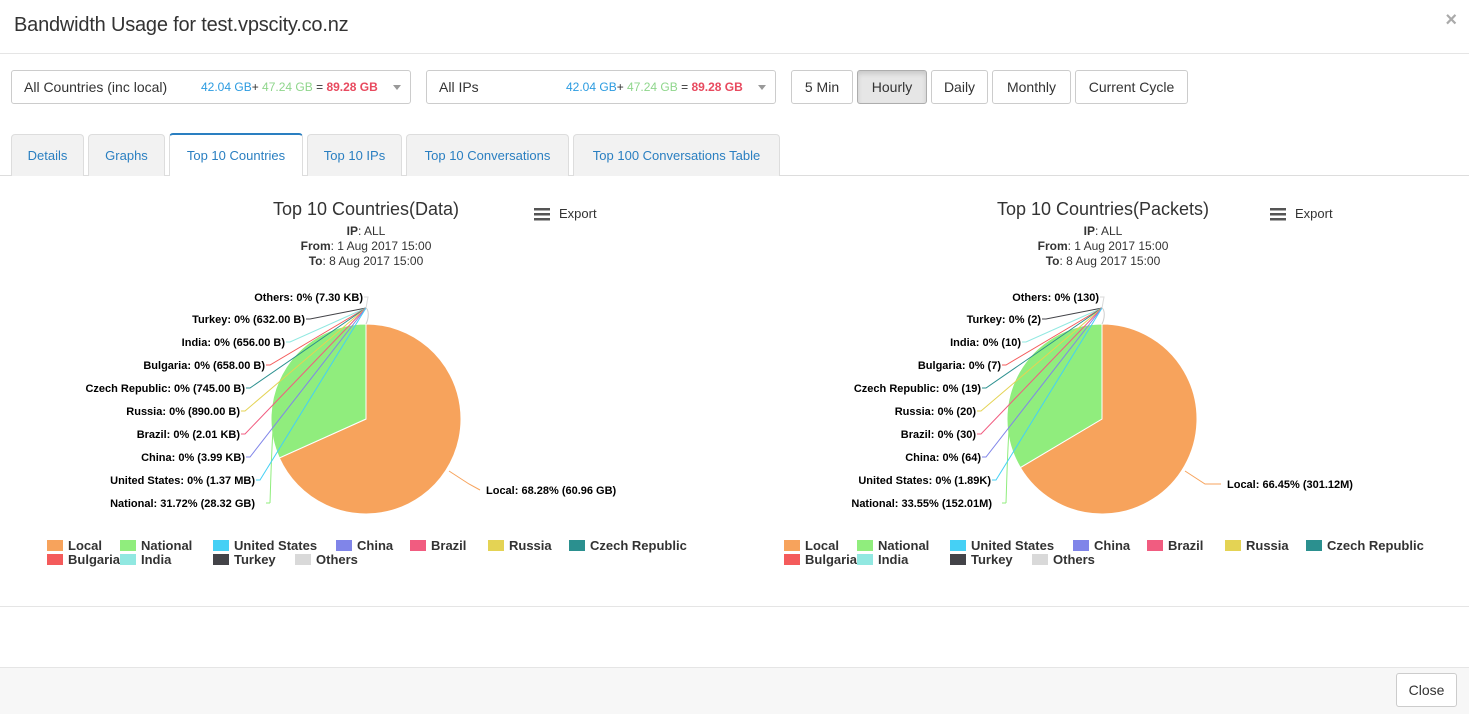 Image resolution: width=1469 pixels, height=714 pixels. Describe the element at coordinates (676, 155) in the screenshot. I see `tab-top-100-conversations-table: Top 100 Conversations Table` at that location.